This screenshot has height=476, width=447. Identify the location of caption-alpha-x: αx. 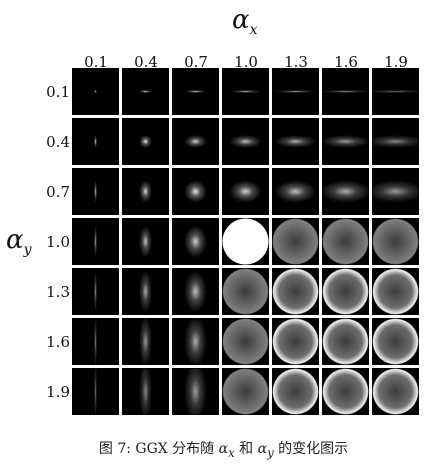
(227, 450).